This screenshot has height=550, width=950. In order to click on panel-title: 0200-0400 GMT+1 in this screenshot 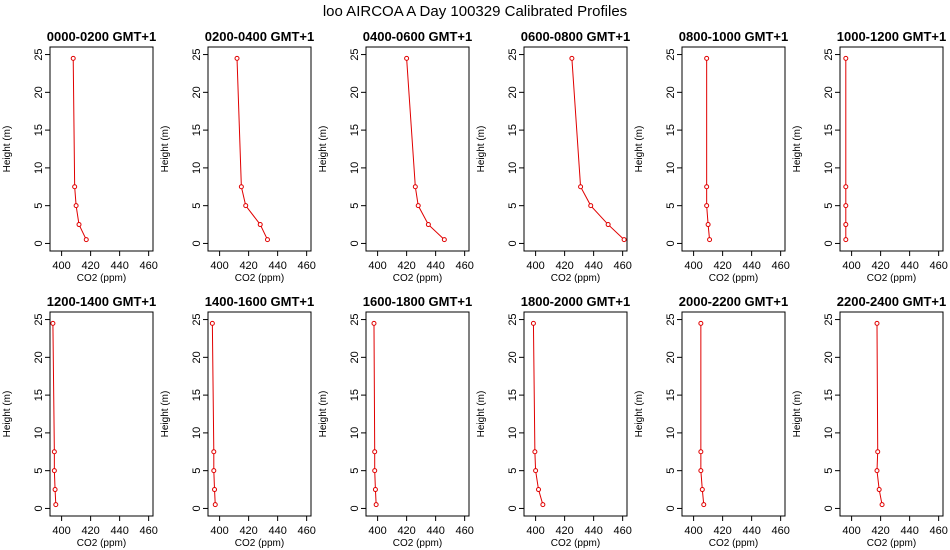, I will do `click(259, 36)`.